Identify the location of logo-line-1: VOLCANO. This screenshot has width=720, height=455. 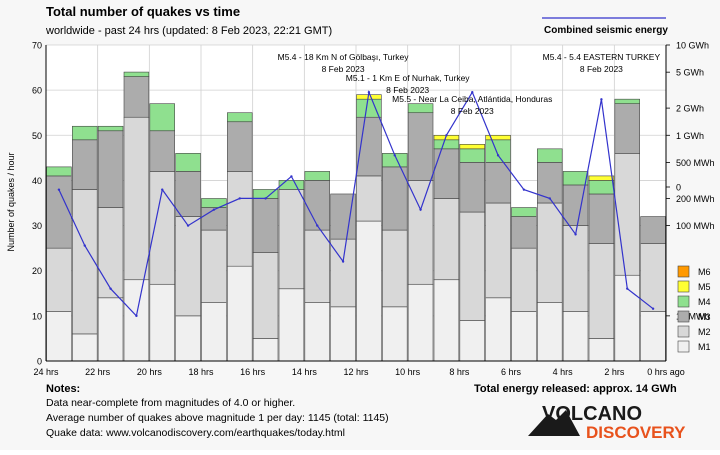
(592, 414).